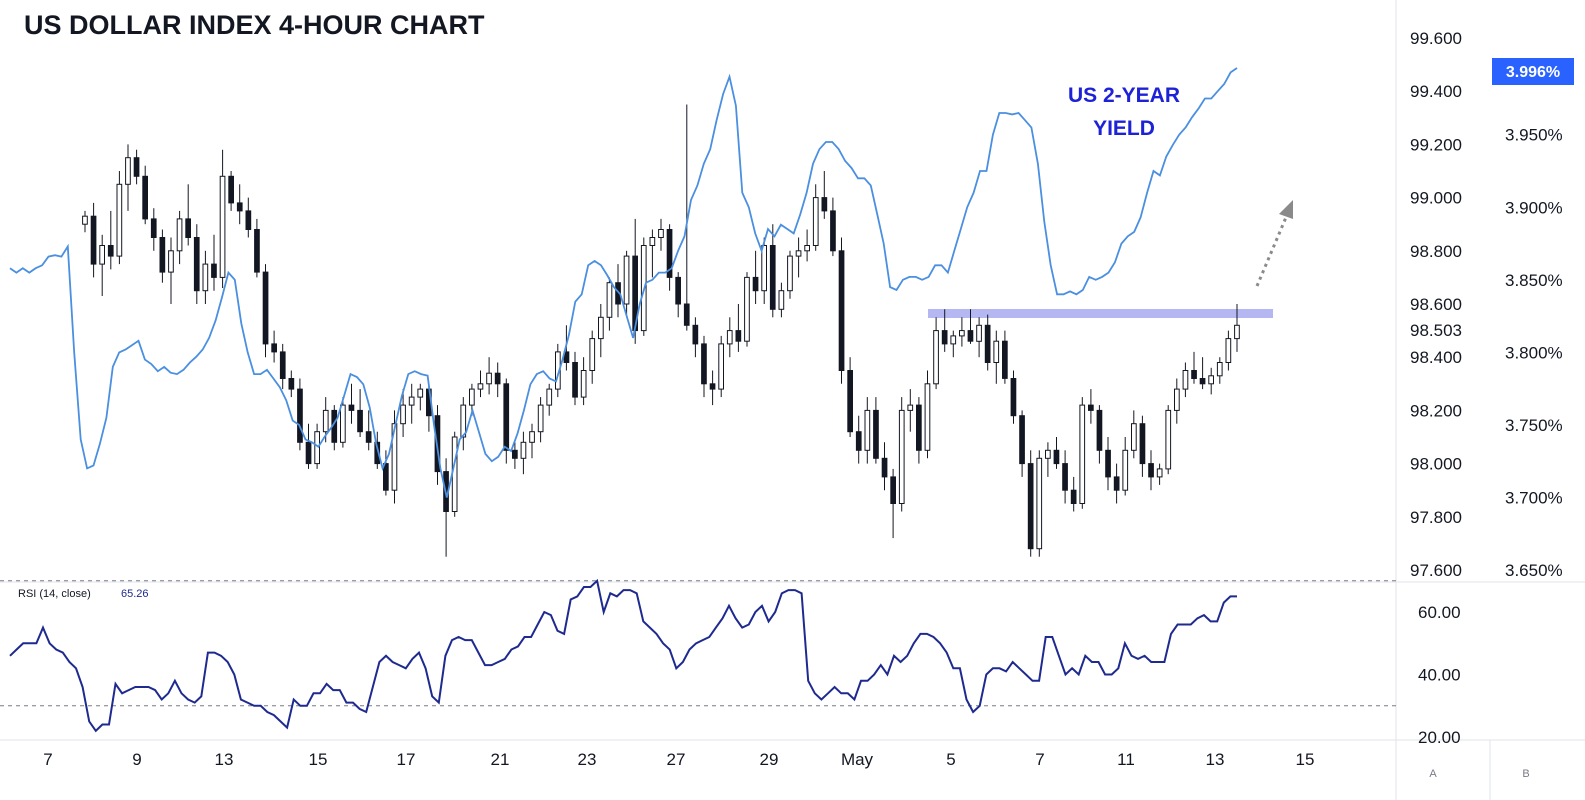 This screenshot has width=1585, height=800. Describe the element at coordinates (254, 25) in the screenshot. I see `chart-title: US DOLLAR INDEX 4-HOUR CHART` at that location.